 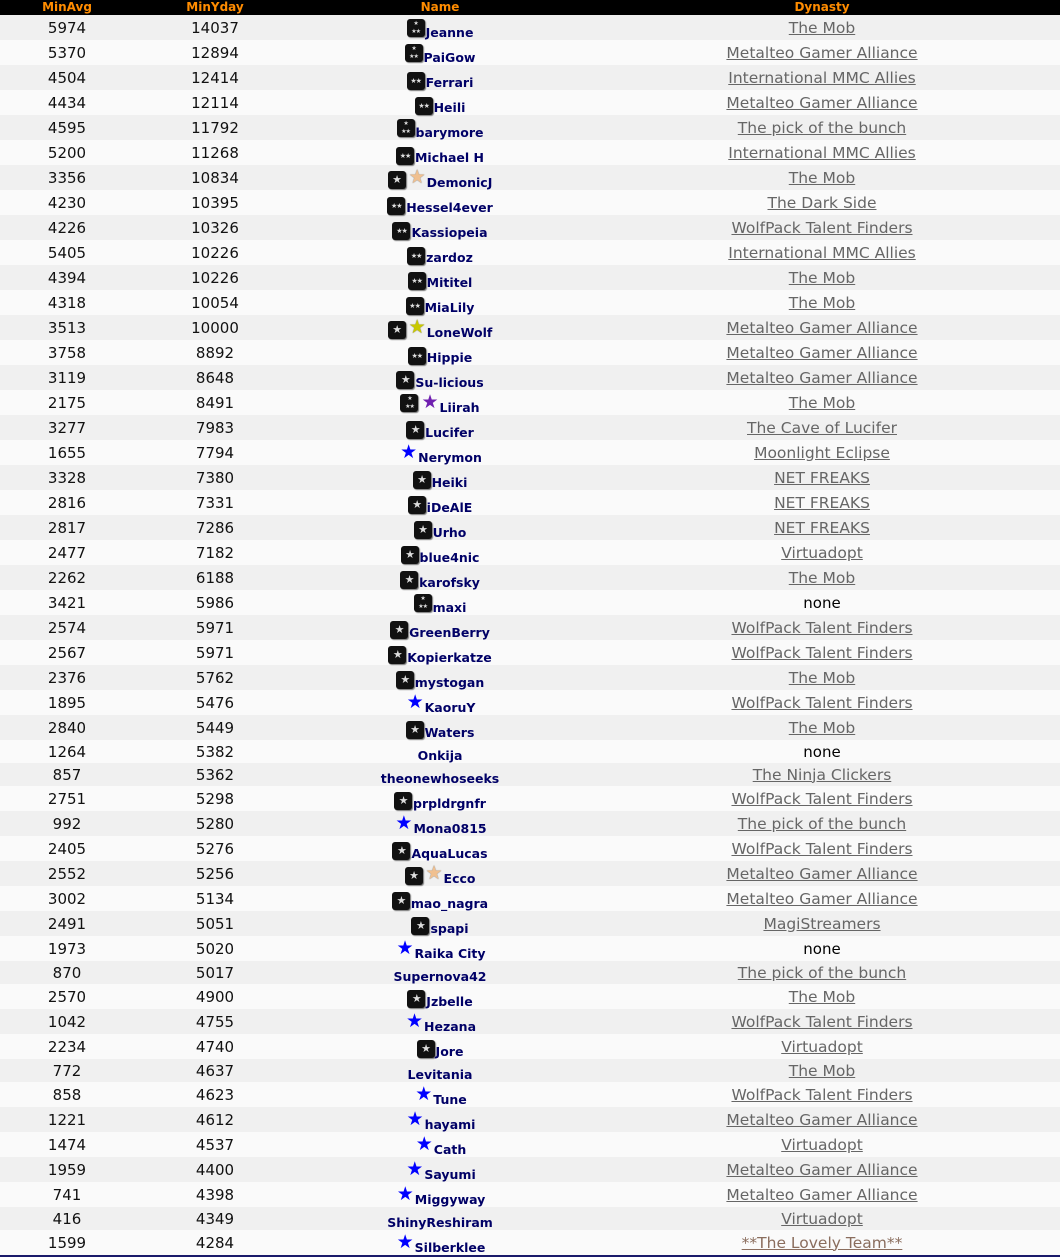 What do you see at coordinates (449, 532) in the screenshot?
I see `player-name: Urho` at bounding box center [449, 532].